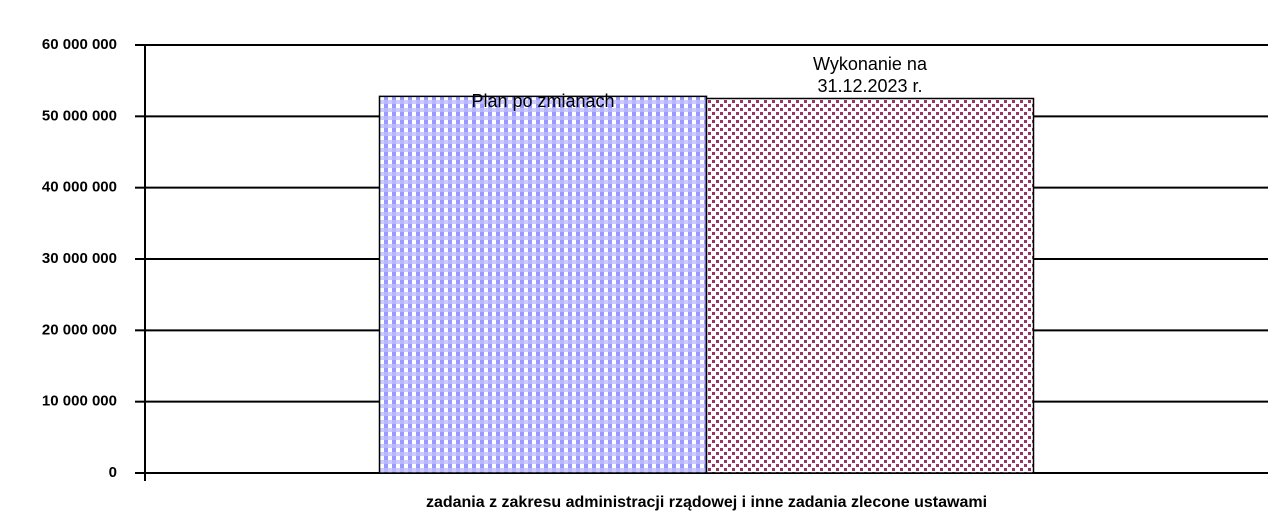 Image resolution: width=1268 pixels, height=516 pixels. I want to click on series-label: Plan po zmianach, so click(543, 101).